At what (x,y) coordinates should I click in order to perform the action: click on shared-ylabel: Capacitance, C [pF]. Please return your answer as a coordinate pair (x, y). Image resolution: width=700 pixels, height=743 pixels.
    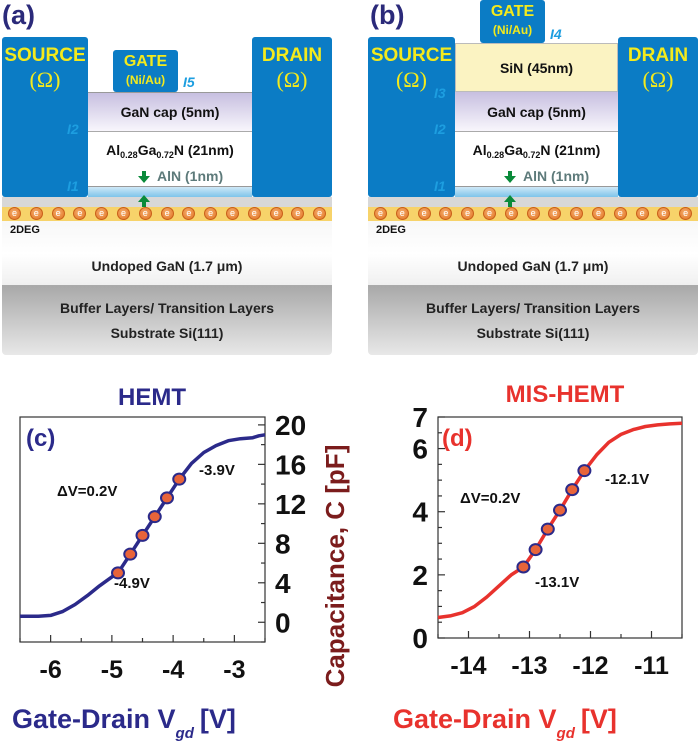
    Looking at the image, I should click on (335, 566).